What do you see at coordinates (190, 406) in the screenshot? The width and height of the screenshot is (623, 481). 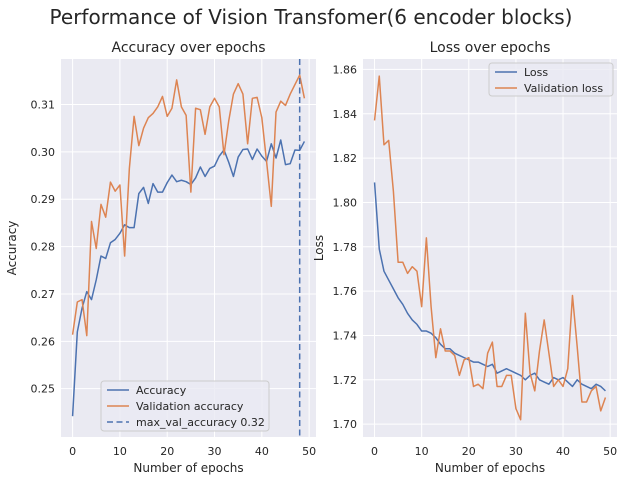 I see `legend-label: Validation accuracy` at bounding box center [190, 406].